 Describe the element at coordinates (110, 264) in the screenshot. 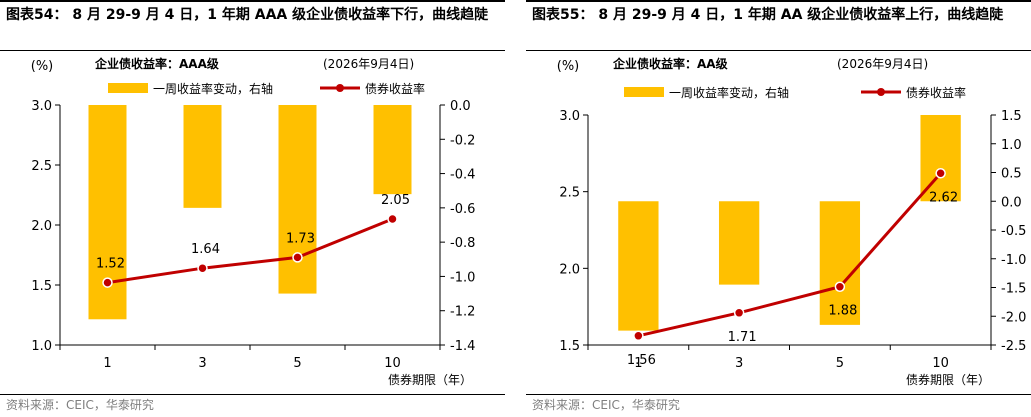

I see `data-label: 1.52` at that location.